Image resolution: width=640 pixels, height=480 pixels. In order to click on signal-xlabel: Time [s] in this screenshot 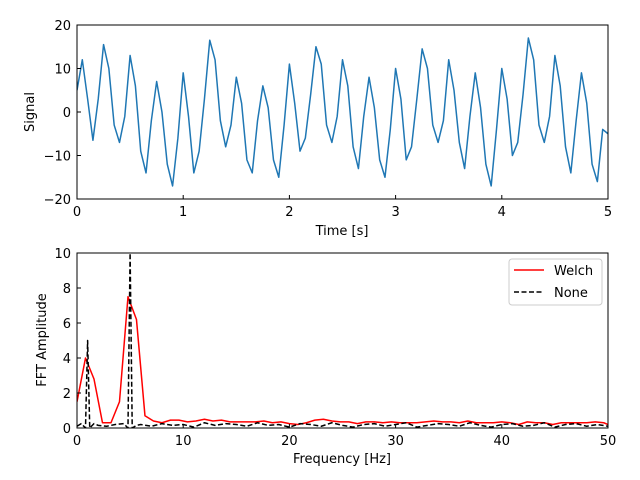, I will do `click(342, 231)`.